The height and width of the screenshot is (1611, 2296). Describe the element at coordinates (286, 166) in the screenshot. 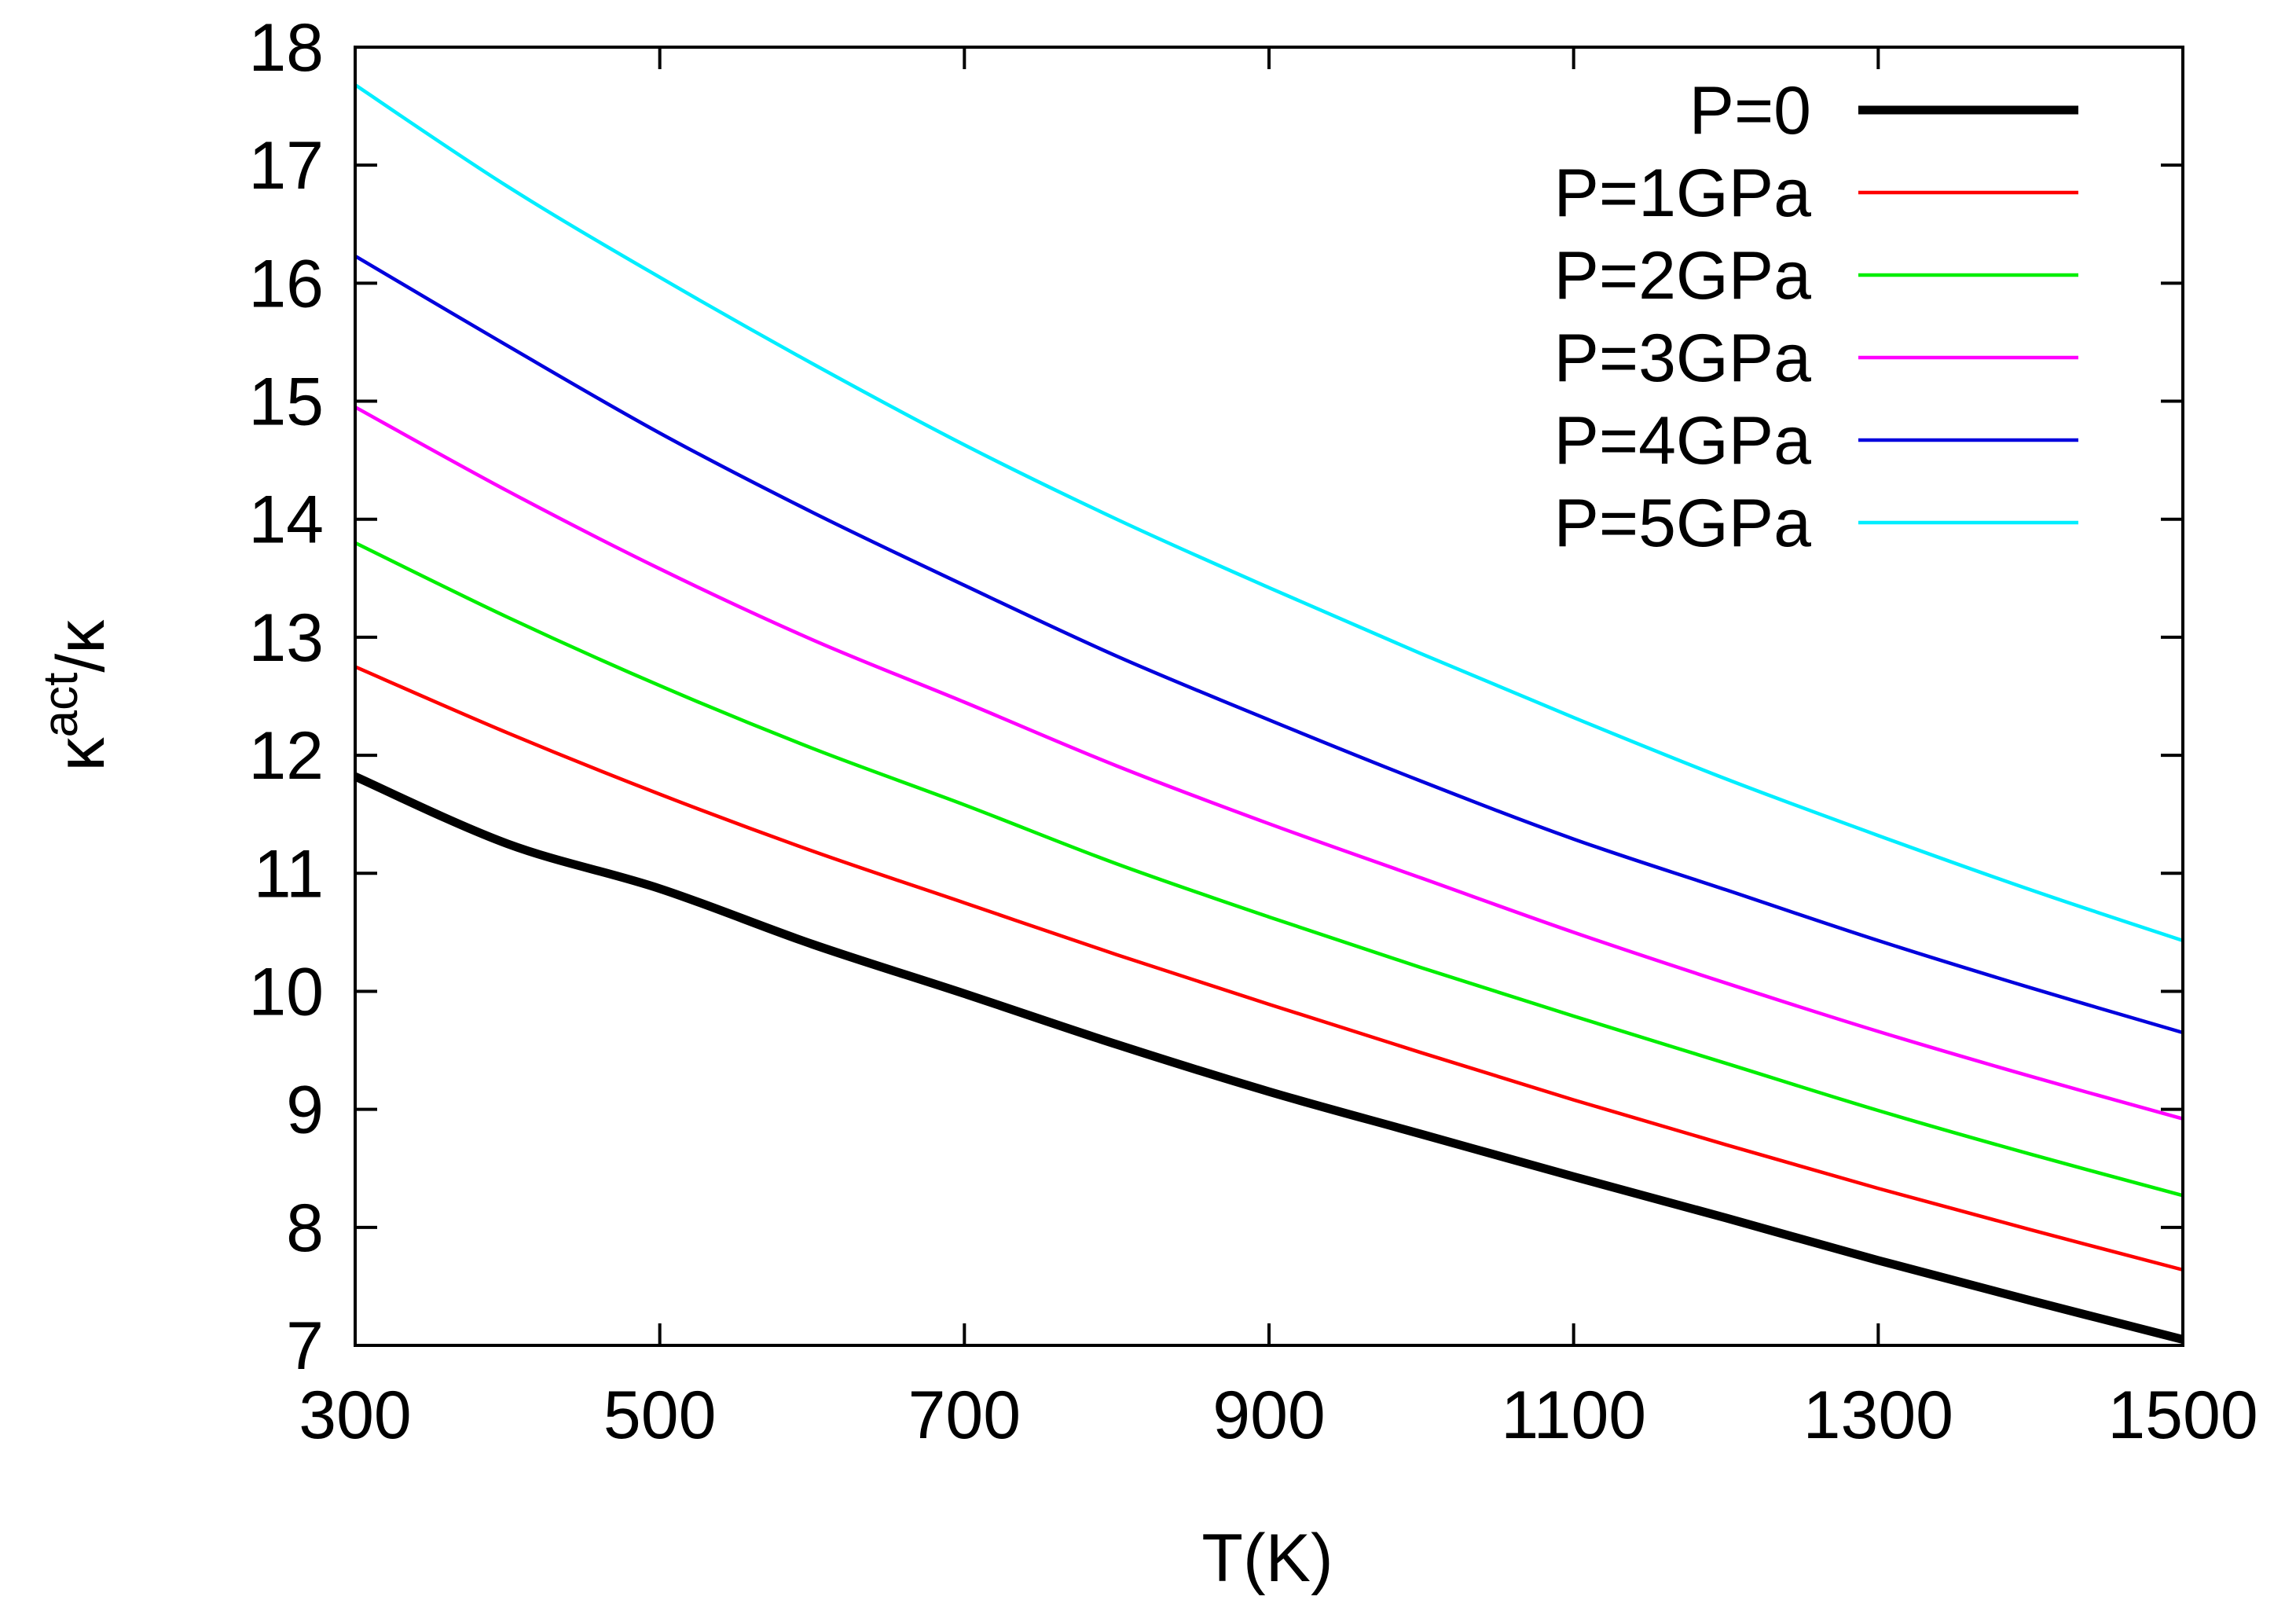

I see `y-tick-label: 17` at that location.